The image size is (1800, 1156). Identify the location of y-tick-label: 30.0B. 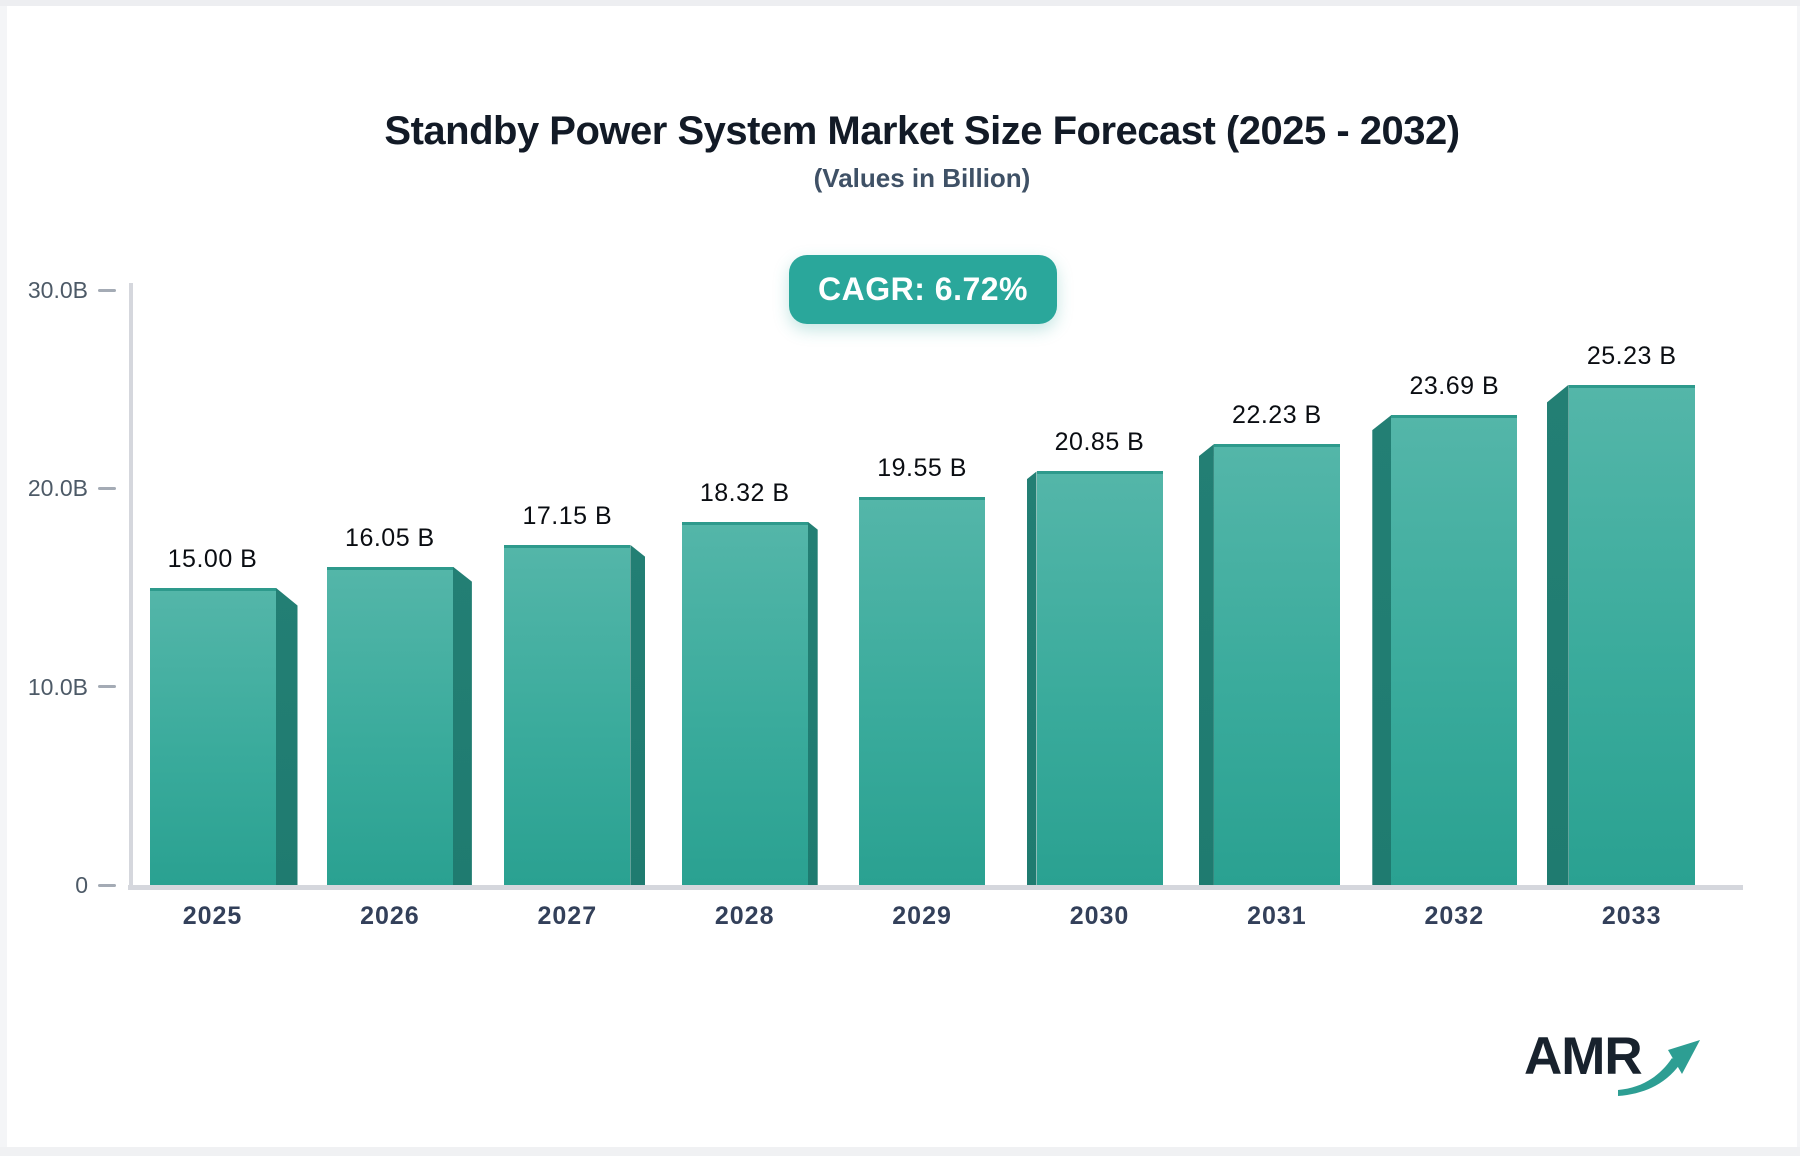
(57, 290).